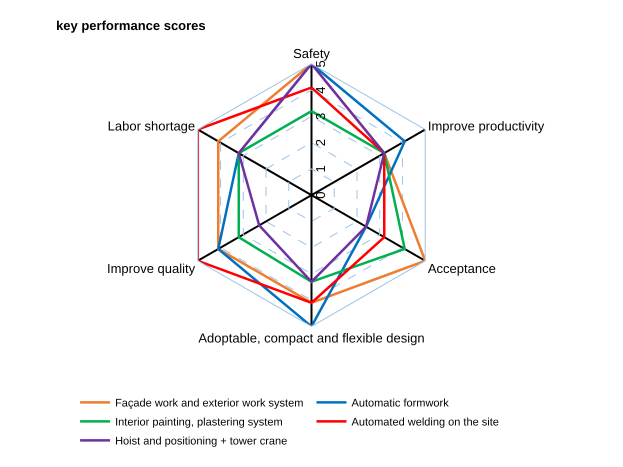 The width and height of the screenshot is (623, 467). Describe the element at coordinates (209, 404) in the screenshot. I see `legend-label: Façade work and exterior work system` at that location.